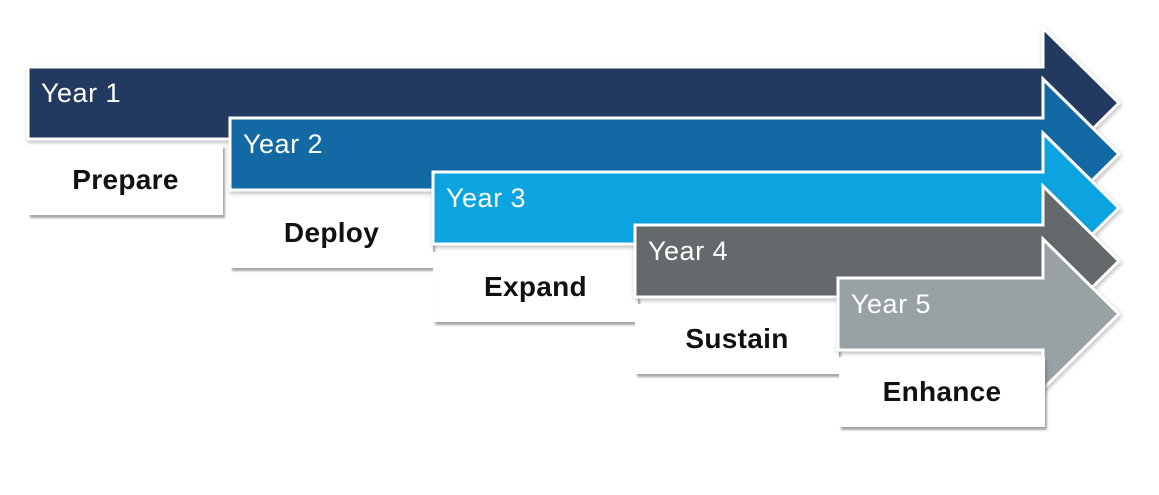  I want to click on year-5-label: Year 5, so click(891, 304).